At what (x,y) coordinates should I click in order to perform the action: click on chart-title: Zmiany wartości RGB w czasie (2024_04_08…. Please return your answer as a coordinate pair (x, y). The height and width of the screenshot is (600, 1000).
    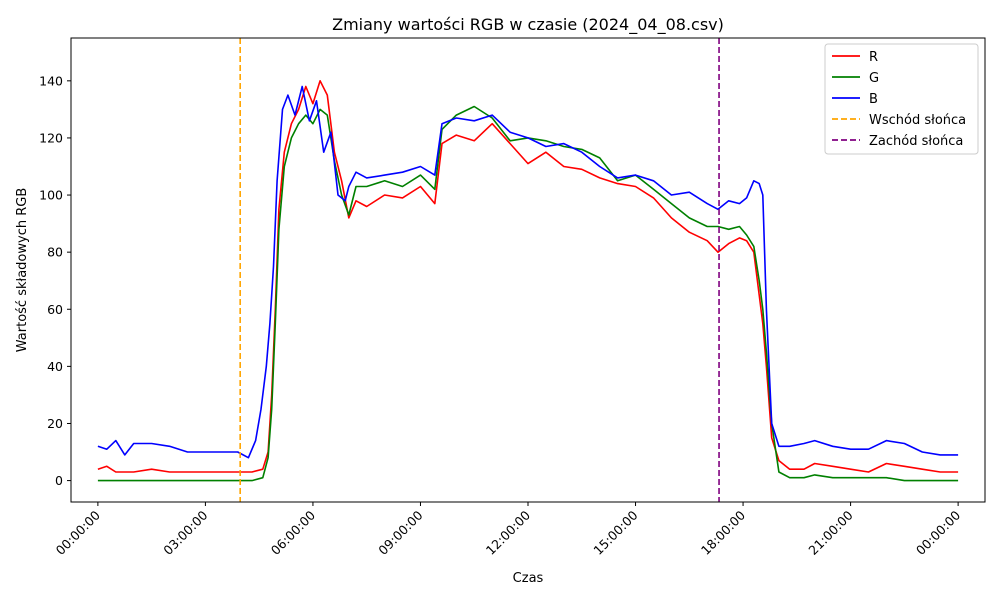
    Looking at the image, I should click on (528, 25).